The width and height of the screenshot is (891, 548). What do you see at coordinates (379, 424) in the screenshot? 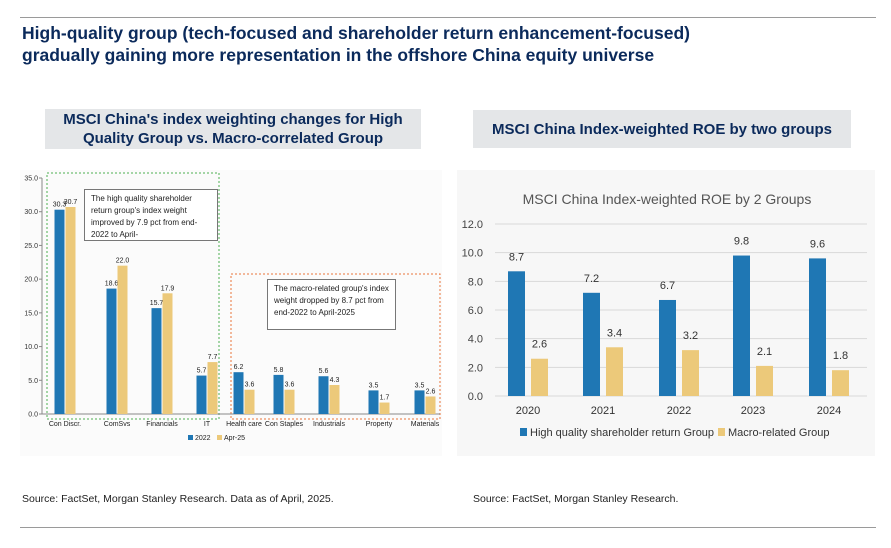
I see `x-tick-label: Property` at bounding box center [379, 424].